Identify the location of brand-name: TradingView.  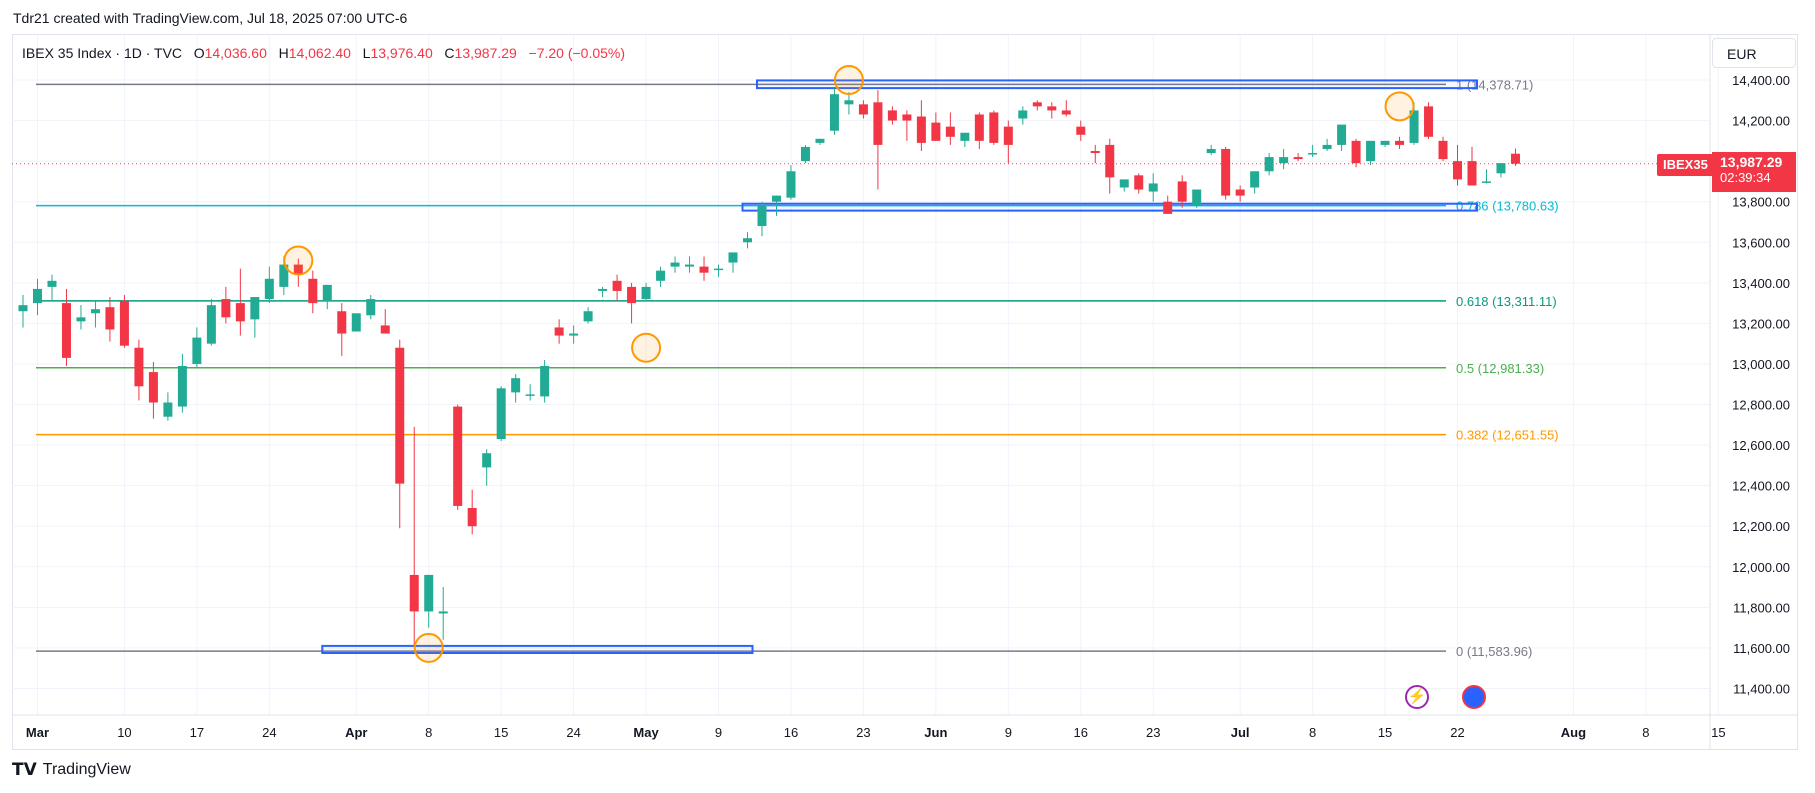
(86, 769).